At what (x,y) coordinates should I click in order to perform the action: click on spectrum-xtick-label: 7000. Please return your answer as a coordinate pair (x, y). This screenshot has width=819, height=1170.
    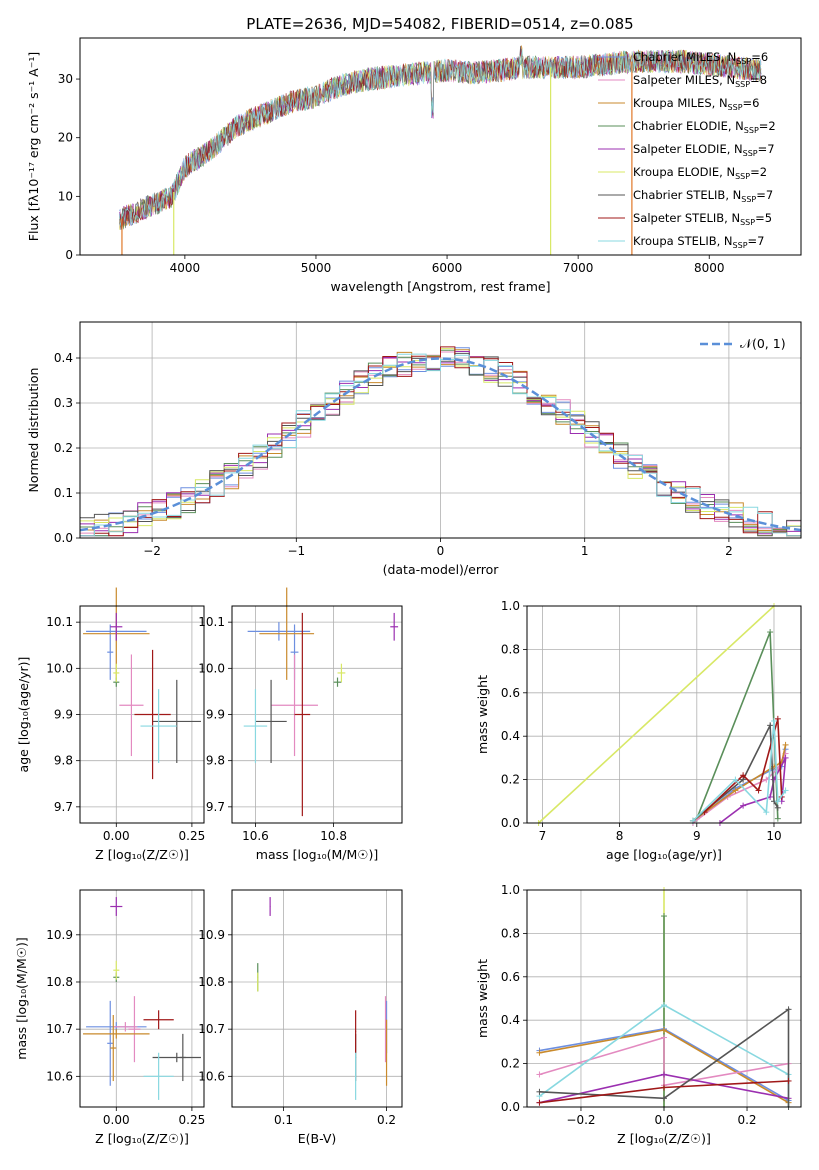
    Looking at the image, I should click on (578, 268).